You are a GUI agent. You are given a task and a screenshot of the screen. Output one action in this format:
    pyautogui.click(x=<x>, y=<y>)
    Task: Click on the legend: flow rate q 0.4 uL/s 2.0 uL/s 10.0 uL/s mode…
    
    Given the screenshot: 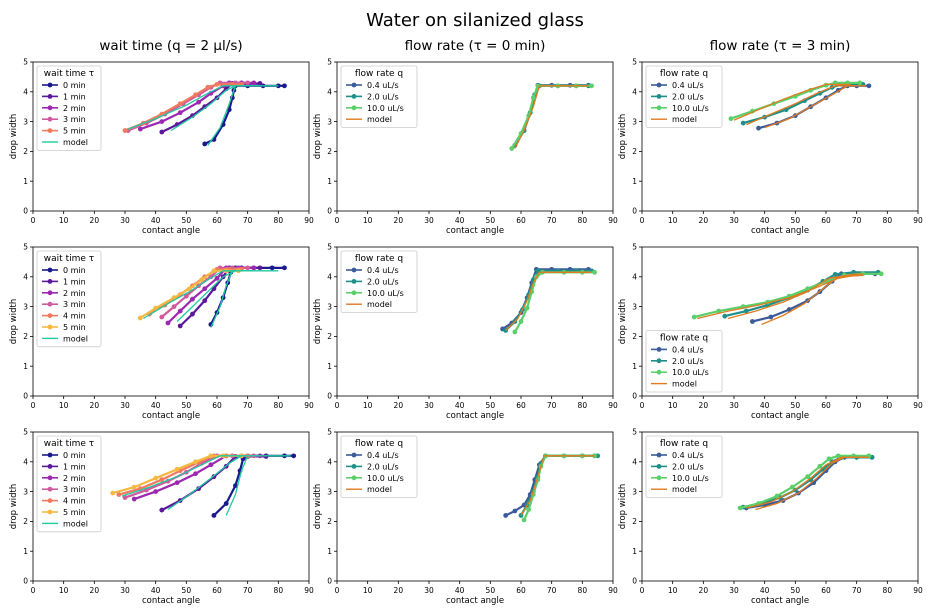 What is the action you would take?
    pyautogui.click(x=684, y=466)
    